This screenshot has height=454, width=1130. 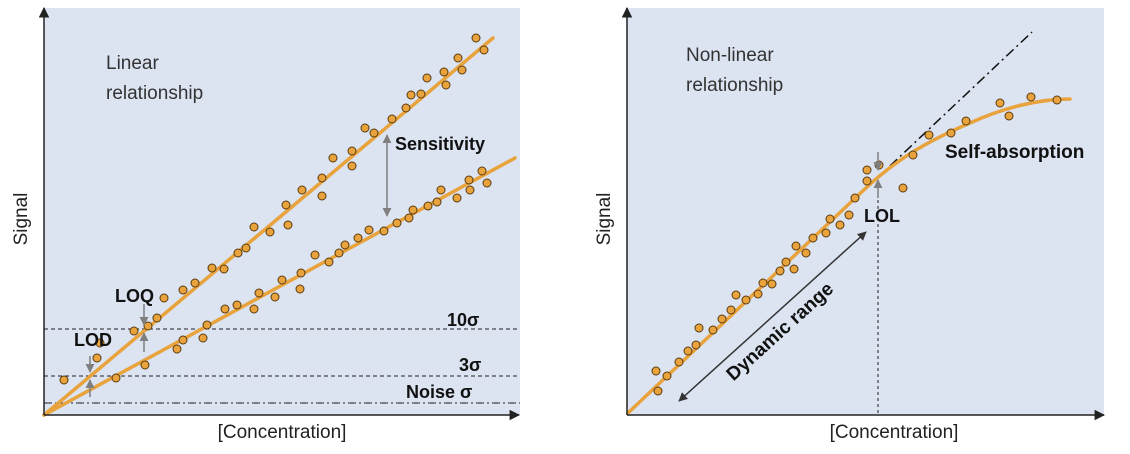 I want to click on left-x-axis-label: [Concentration], so click(x=282, y=432).